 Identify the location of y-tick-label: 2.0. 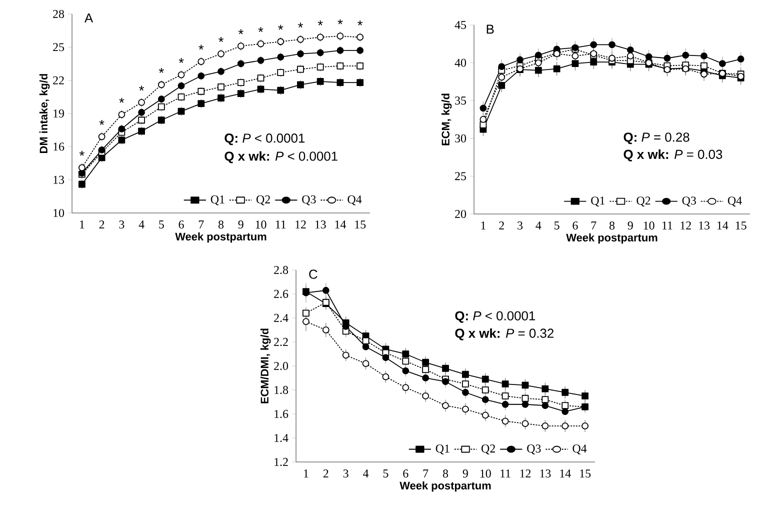
(281, 366).